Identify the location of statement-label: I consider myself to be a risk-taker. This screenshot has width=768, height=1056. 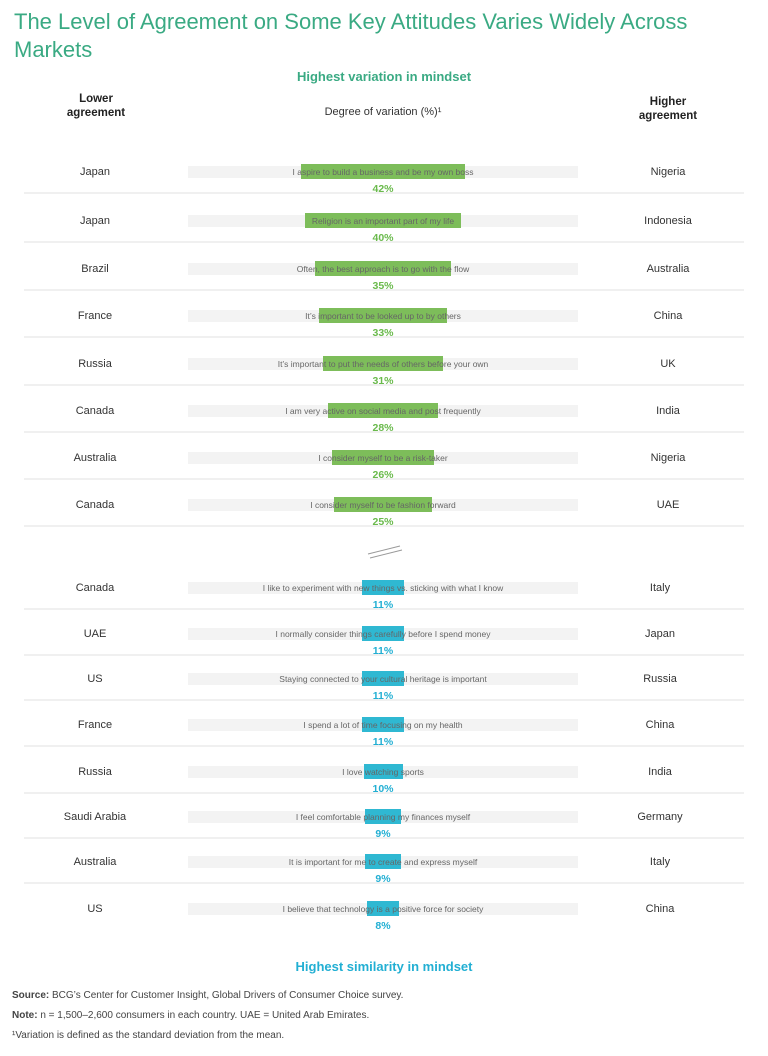
(383, 458).